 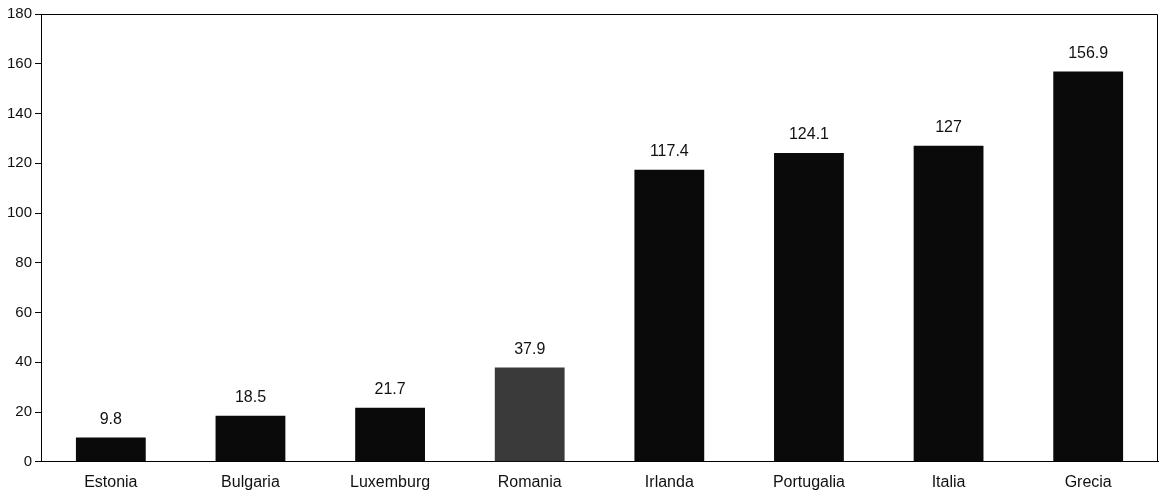 What do you see at coordinates (111, 418) in the screenshot?
I see `data-label: 9.8` at bounding box center [111, 418].